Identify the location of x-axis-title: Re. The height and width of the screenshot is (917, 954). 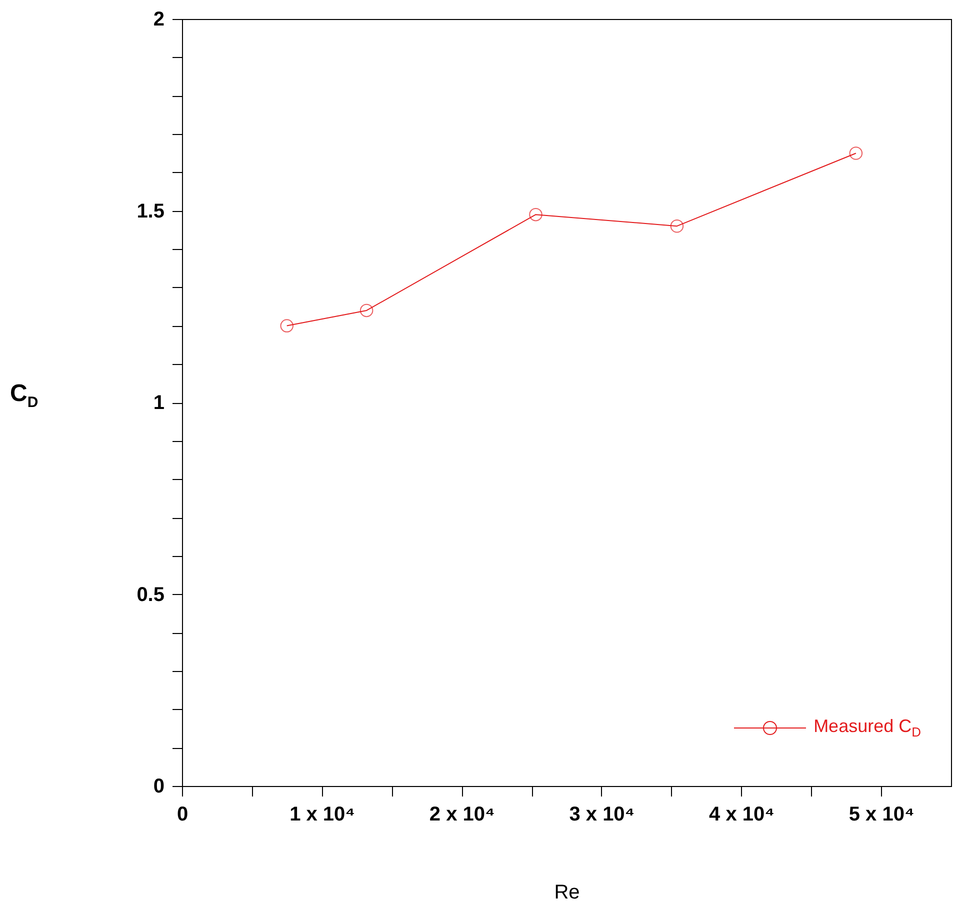
(567, 893).